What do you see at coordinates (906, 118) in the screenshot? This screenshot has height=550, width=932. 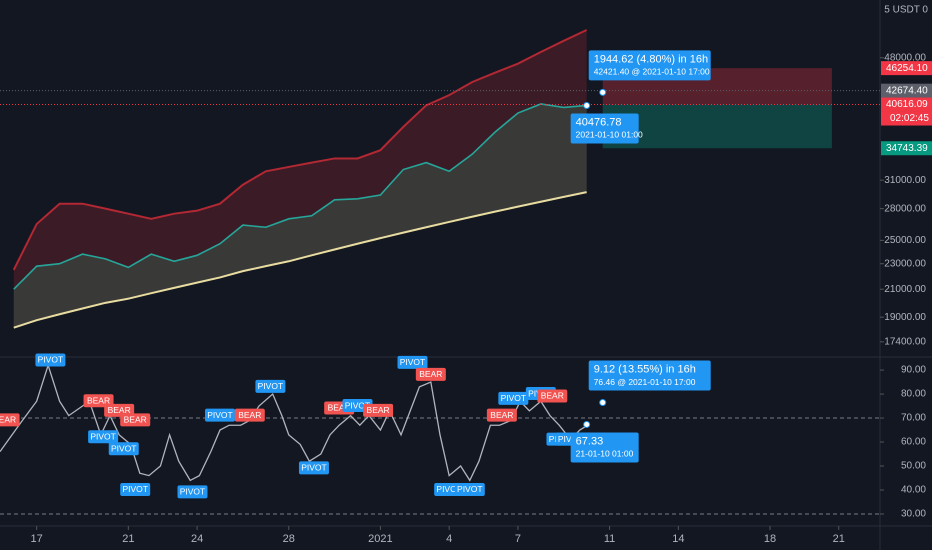 I see `countdown-bg` at bounding box center [906, 118].